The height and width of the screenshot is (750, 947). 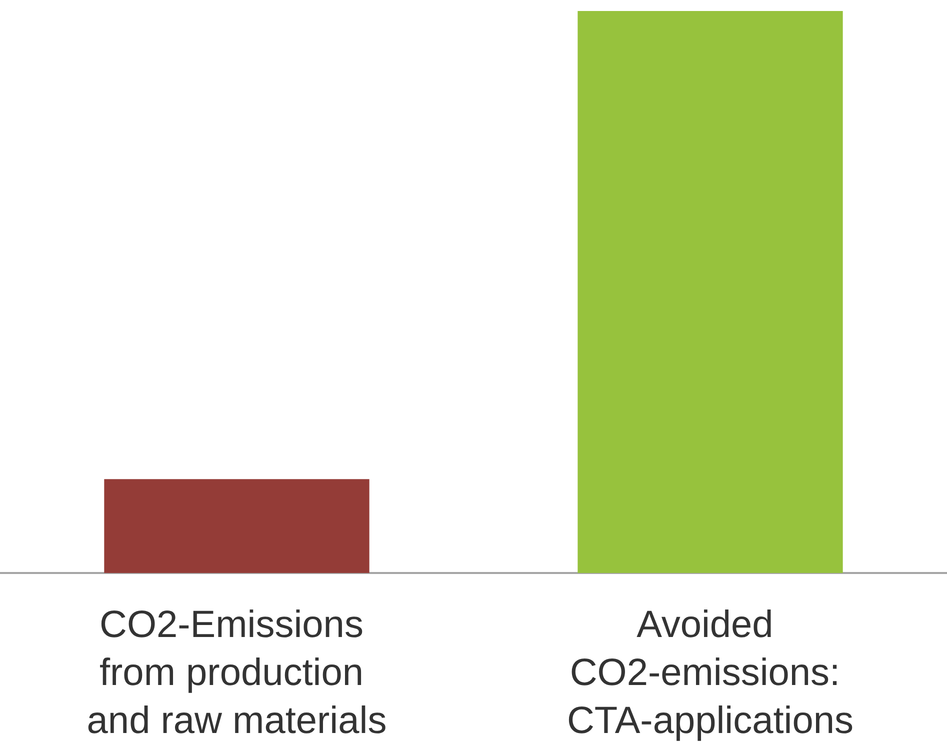 I want to click on x-tick-label: Avoided CO2-emissions: CTA-applications, so click(x=710, y=673).